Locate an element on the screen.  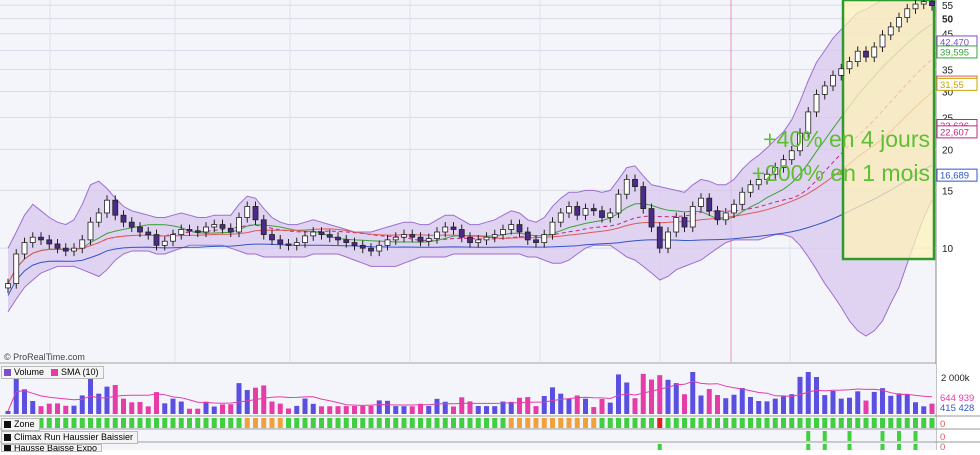
zone-swatch is located at coordinates (7, 424).